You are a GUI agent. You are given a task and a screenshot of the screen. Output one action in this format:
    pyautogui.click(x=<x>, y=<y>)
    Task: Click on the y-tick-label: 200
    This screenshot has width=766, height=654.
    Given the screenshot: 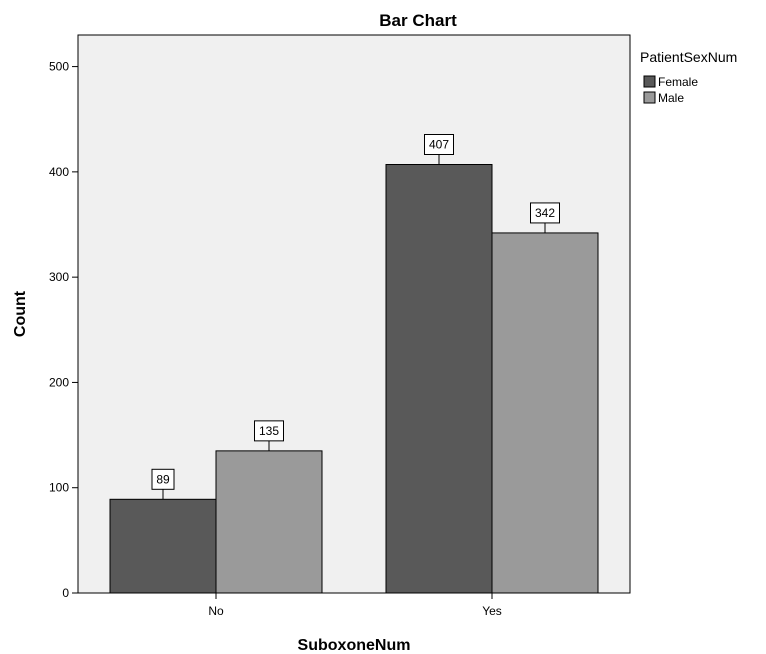 What is the action you would take?
    pyautogui.click(x=59, y=382)
    